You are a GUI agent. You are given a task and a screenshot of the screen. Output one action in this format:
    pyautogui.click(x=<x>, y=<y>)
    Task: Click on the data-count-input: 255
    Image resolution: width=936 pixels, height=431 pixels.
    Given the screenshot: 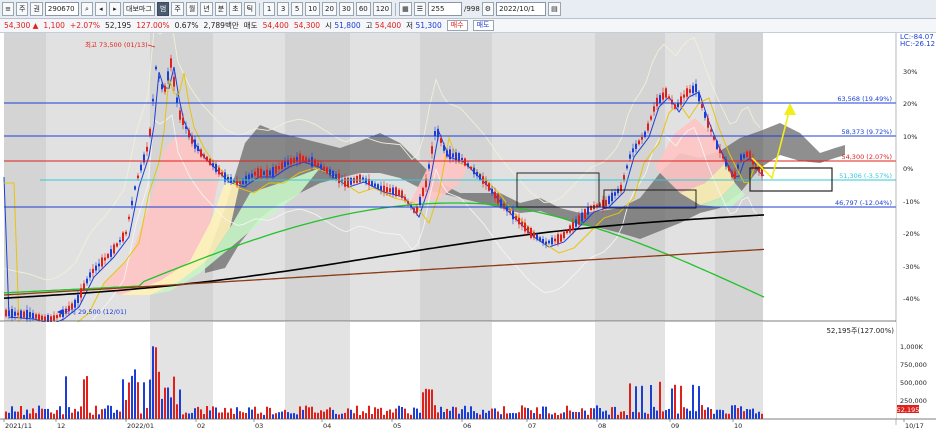 What is the action you would take?
    pyautogui.click(x=445, y=9)
    